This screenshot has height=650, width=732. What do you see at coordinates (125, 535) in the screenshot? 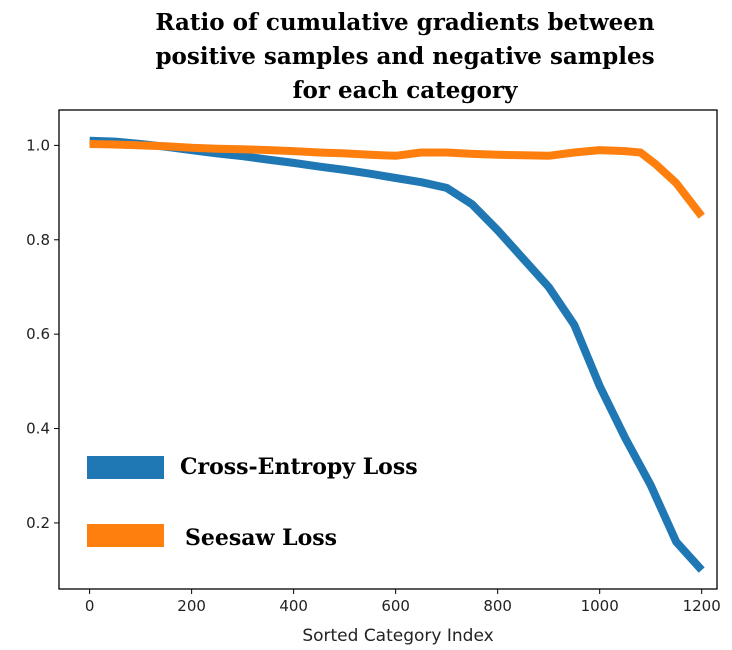
I see `legend-swatch-seesaw` at bounding box center [125, 535].